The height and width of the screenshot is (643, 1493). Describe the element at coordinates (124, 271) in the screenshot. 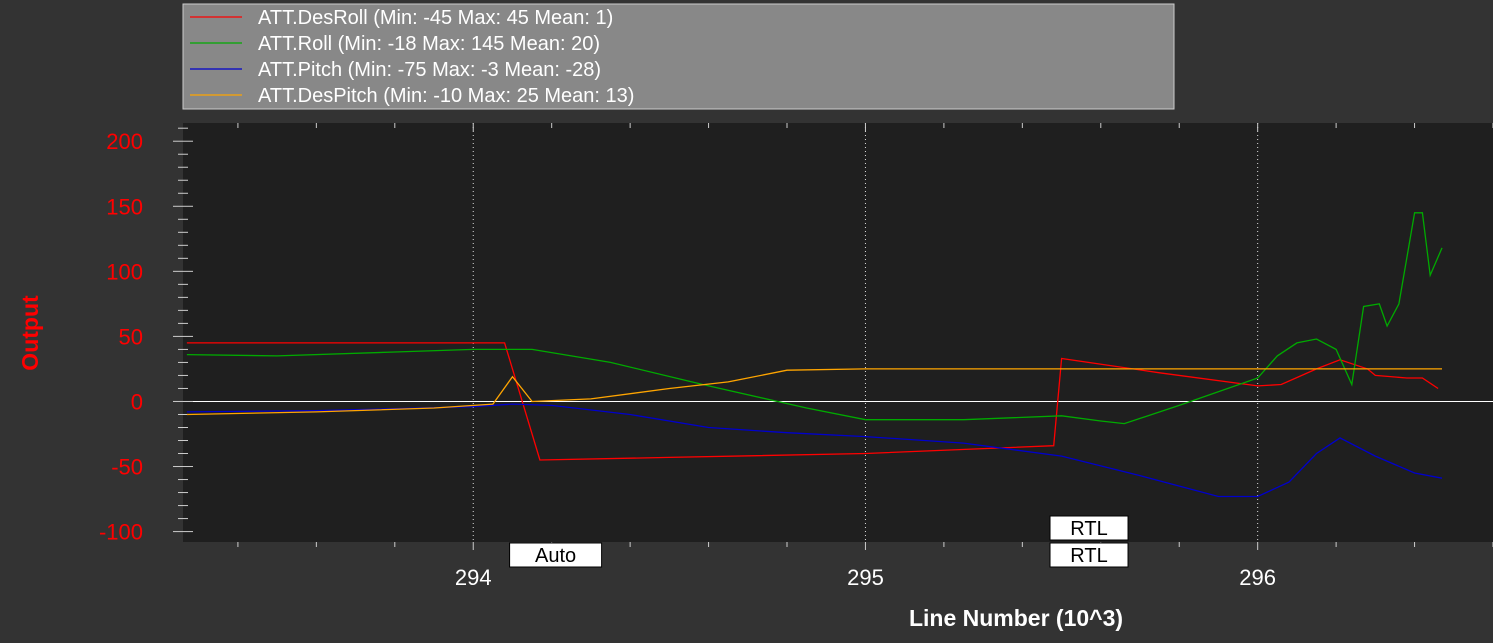

I see `y-tick-label: 100` at that location.